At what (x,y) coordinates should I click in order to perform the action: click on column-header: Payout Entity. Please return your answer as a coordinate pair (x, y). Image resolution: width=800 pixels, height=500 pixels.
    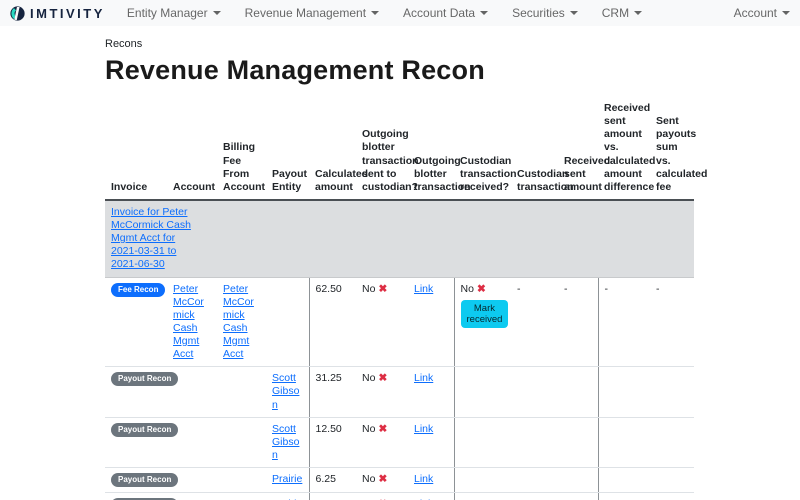
    Looking at the image, I should click on (287, 149).